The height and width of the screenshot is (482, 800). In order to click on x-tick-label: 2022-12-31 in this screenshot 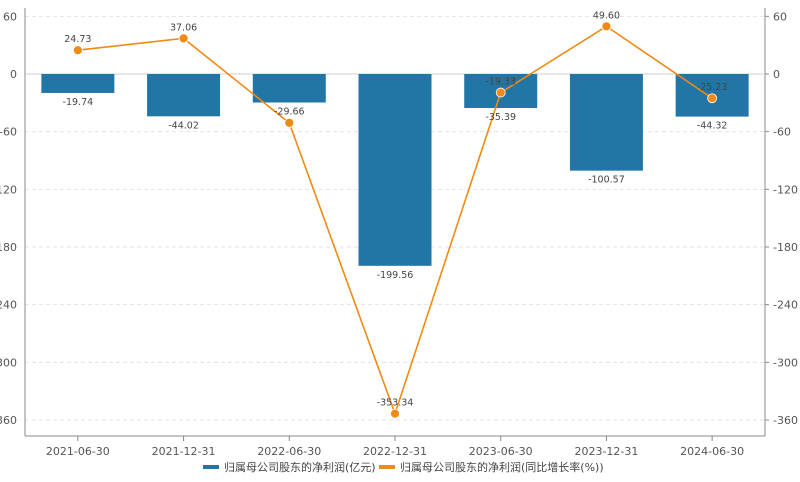, I will do `click(395, 451)`.